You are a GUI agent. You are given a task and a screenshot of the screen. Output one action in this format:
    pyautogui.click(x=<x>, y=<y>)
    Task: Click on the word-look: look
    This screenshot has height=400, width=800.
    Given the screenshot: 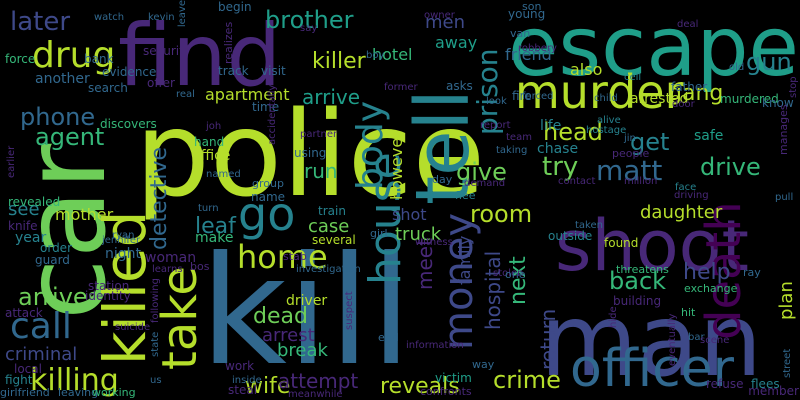 What is the action you would take?
    pyautogui.click(x=496, y=101)
    